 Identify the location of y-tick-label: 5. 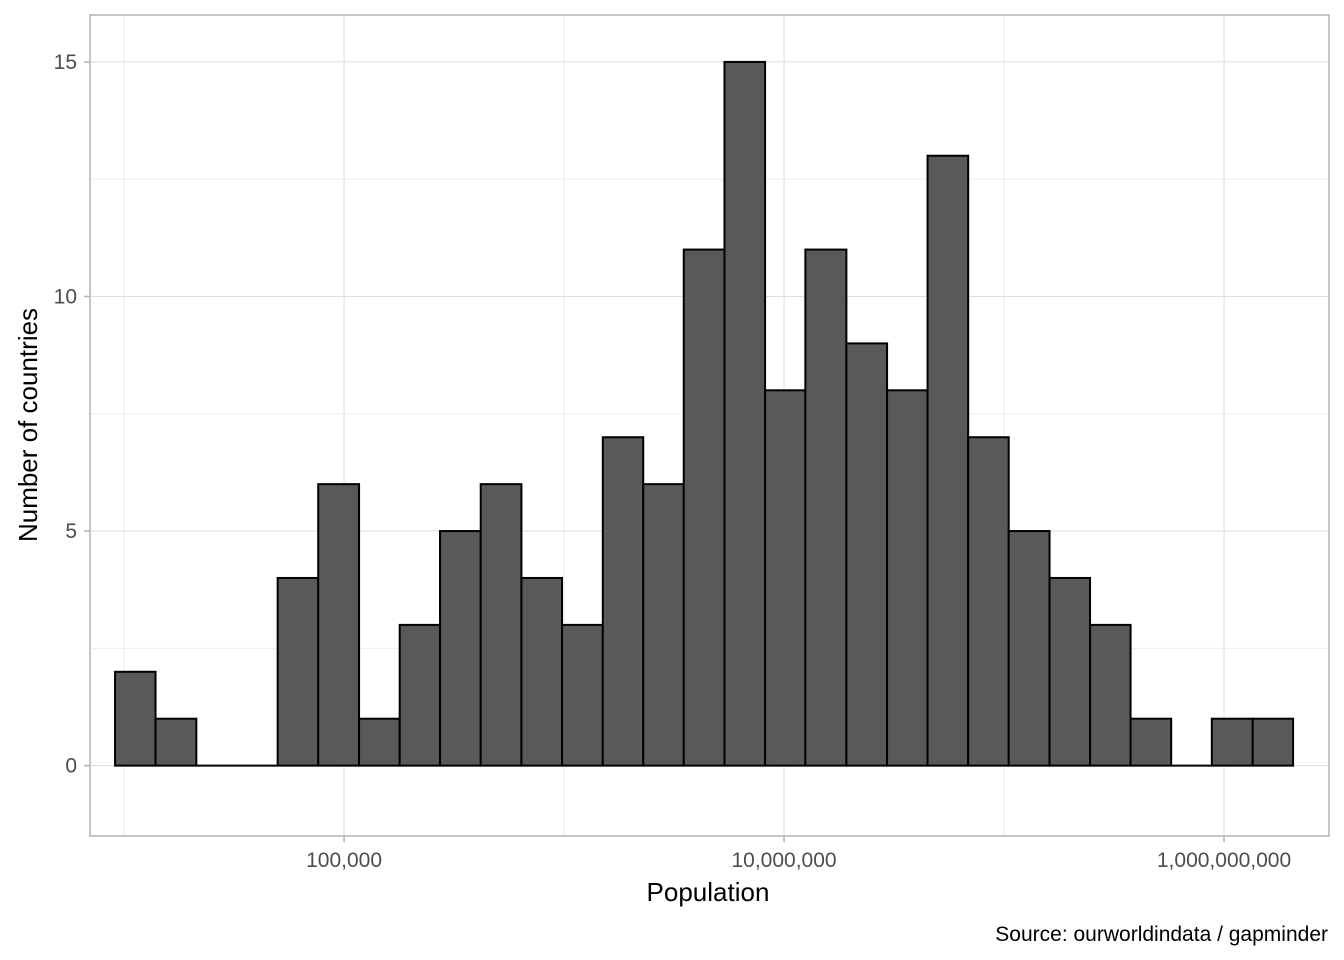
(71, 531).